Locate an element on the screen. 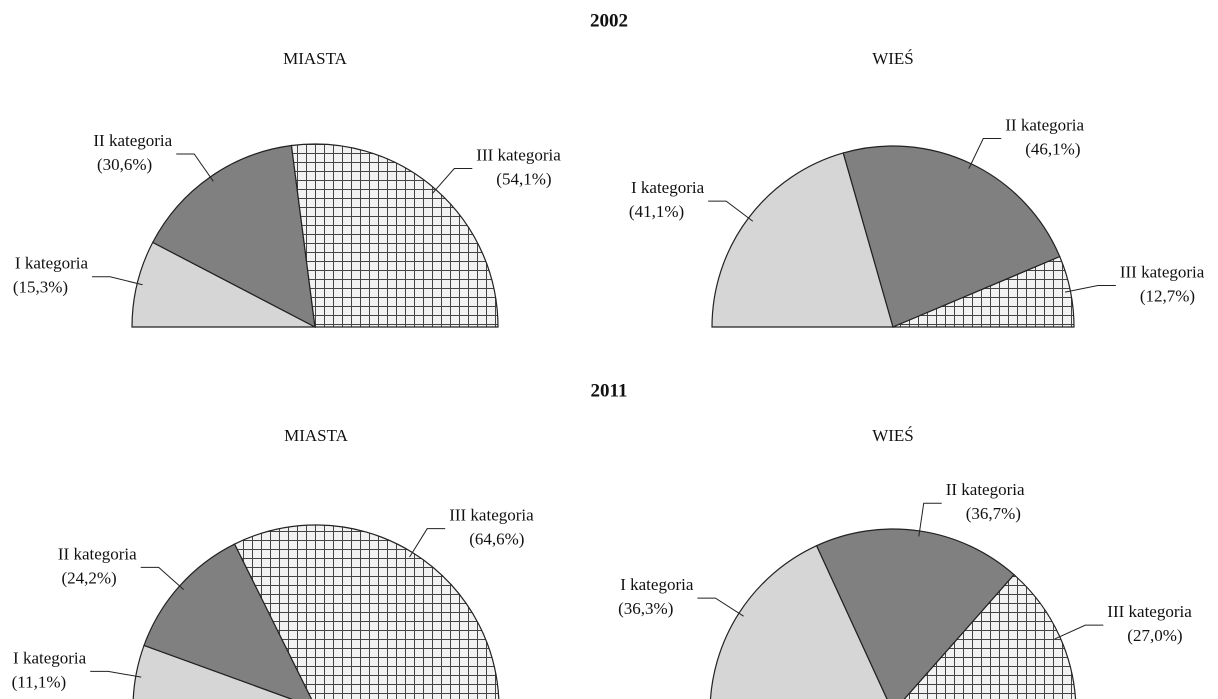 The height and width of the screenshot is (699, 1218). slice-value-label: (54,1%) is located at coordinates (523, 178).